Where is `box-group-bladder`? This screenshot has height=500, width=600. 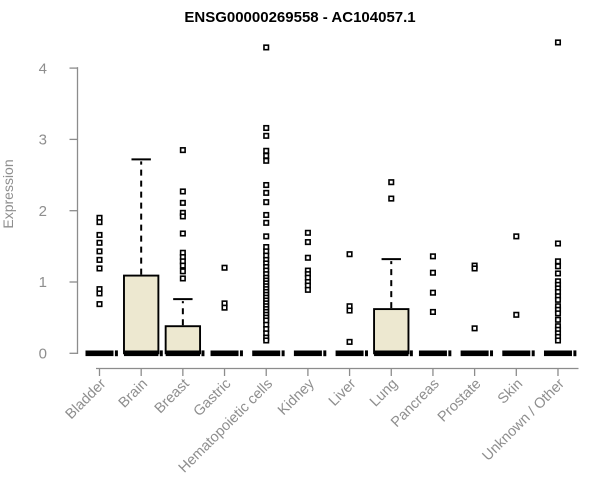 box-group-bladder is located at coordinates (101, 285).